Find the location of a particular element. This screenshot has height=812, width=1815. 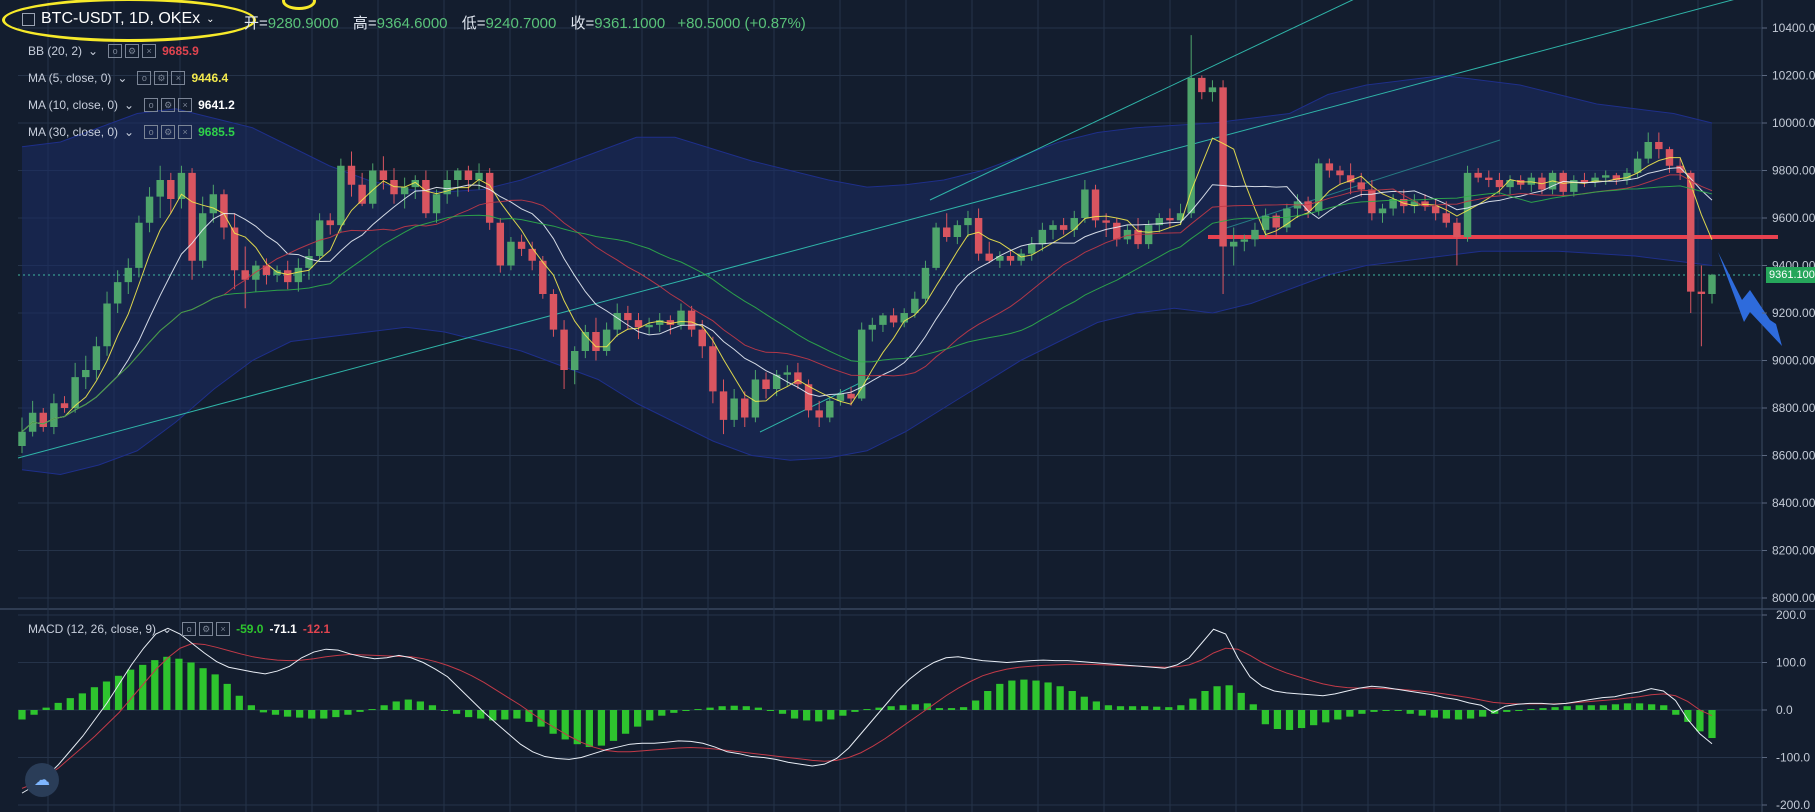

legend-ma5: MA (5, close, 0) ⌄ o ⚙ × 9446.4 is located at coordinates (128, 78).